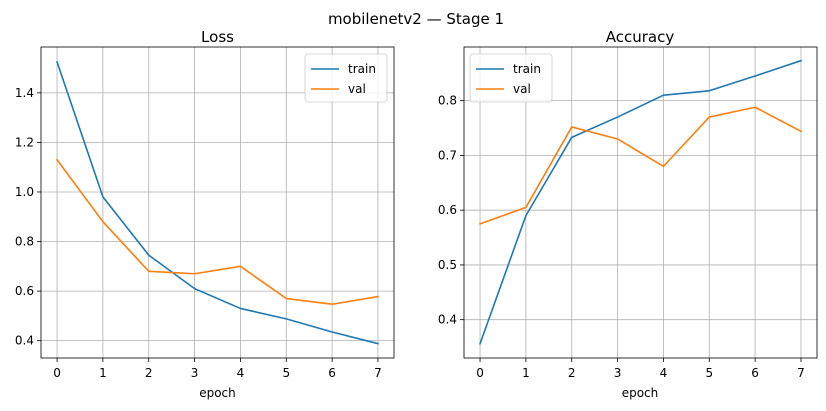 The width and height of the screenshot is (826, 411). What do you see at coordinates (618, 373) in the screenshot?
I see `accuracy-x-tick-label: 3` at bounding box center [618, 373].